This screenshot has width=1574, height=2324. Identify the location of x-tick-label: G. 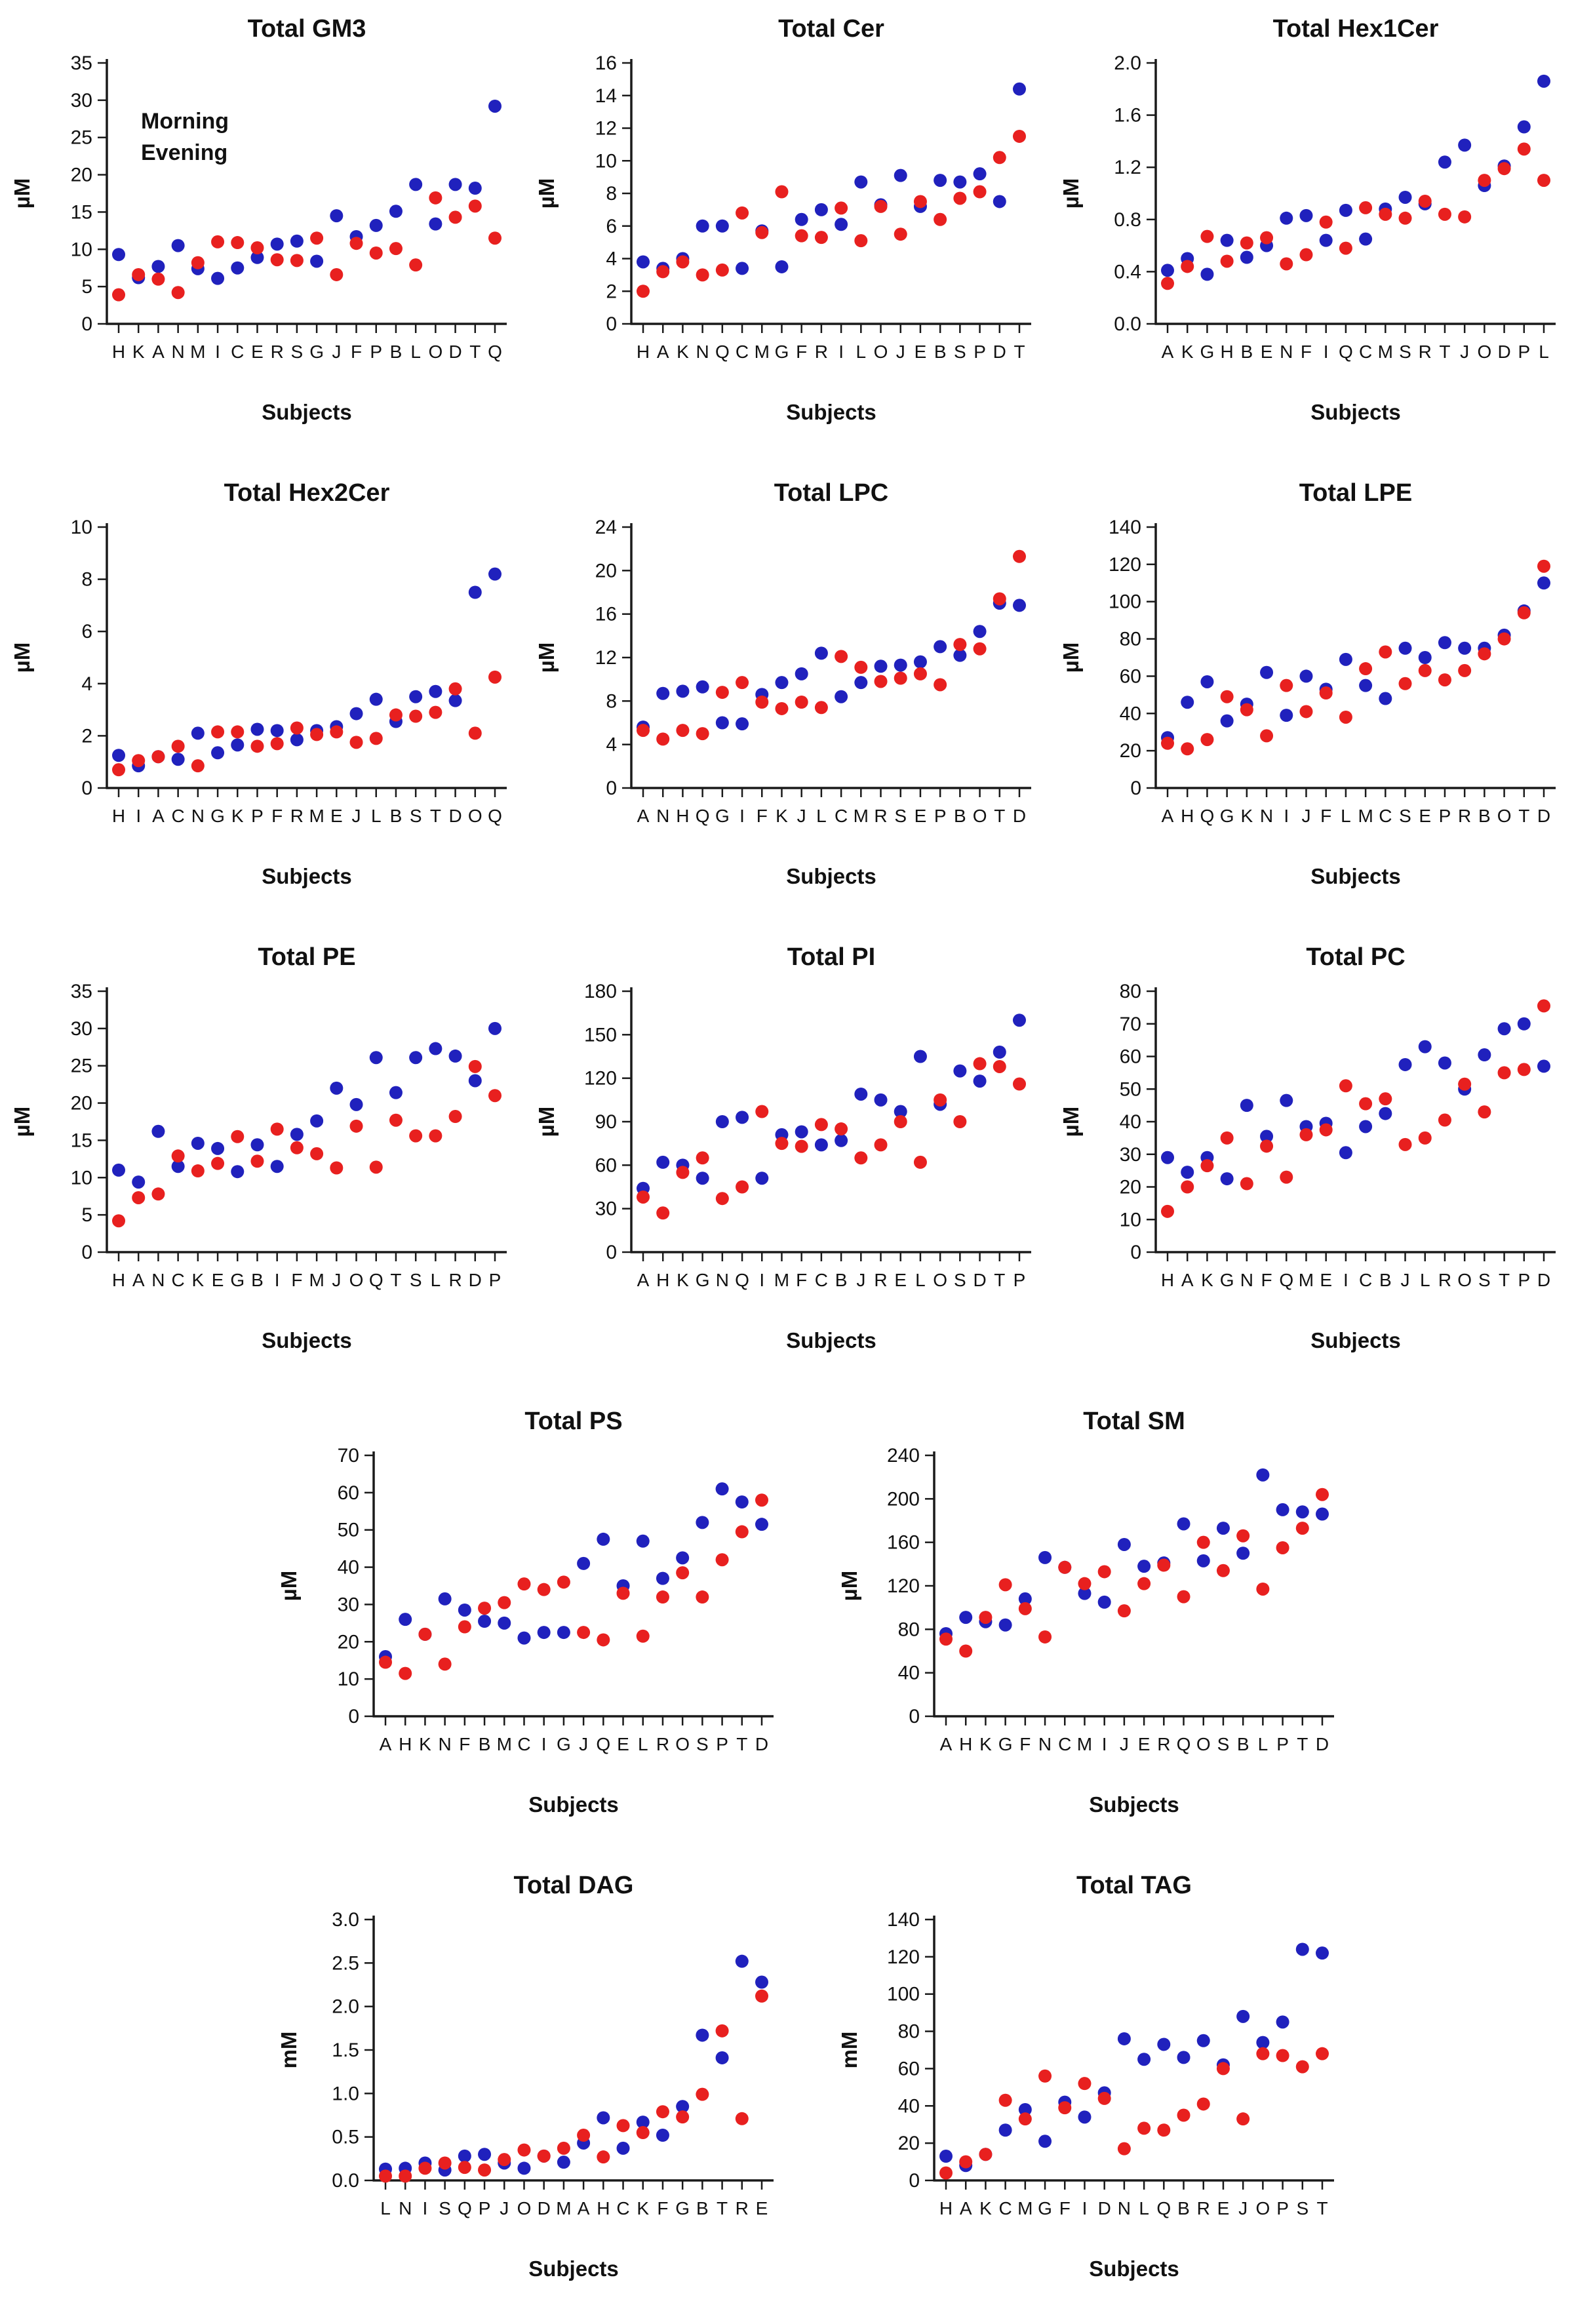
(564, 1744).